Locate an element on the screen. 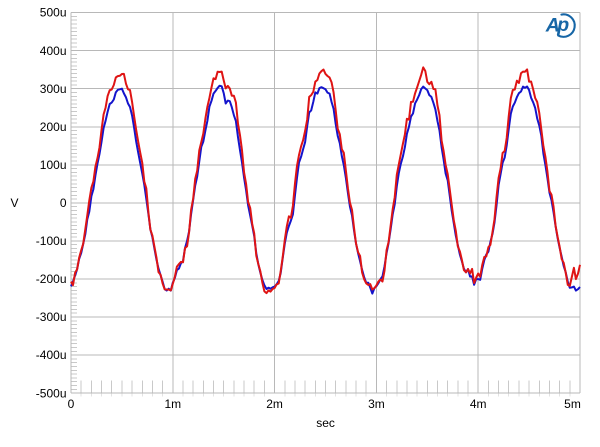 The height and width of the screenshot is (447, 600). svg-text: -300u is located at coordinates (51, 317).